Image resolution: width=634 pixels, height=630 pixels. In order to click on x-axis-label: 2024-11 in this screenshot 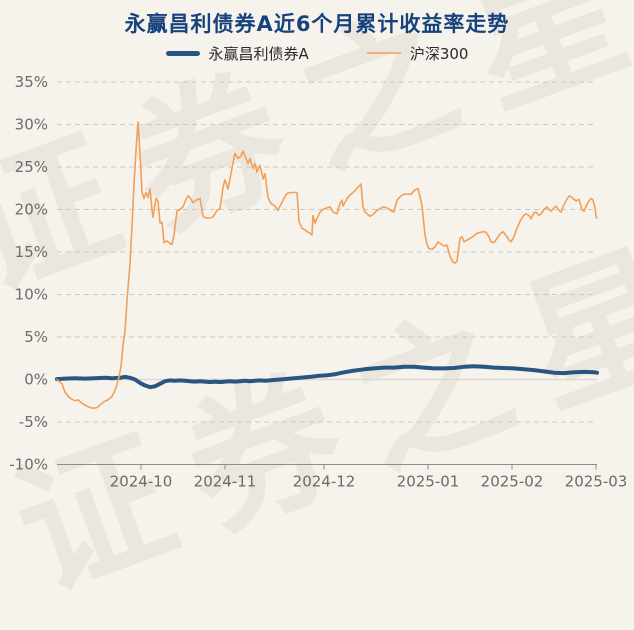, I will do `click(225, 482)`.